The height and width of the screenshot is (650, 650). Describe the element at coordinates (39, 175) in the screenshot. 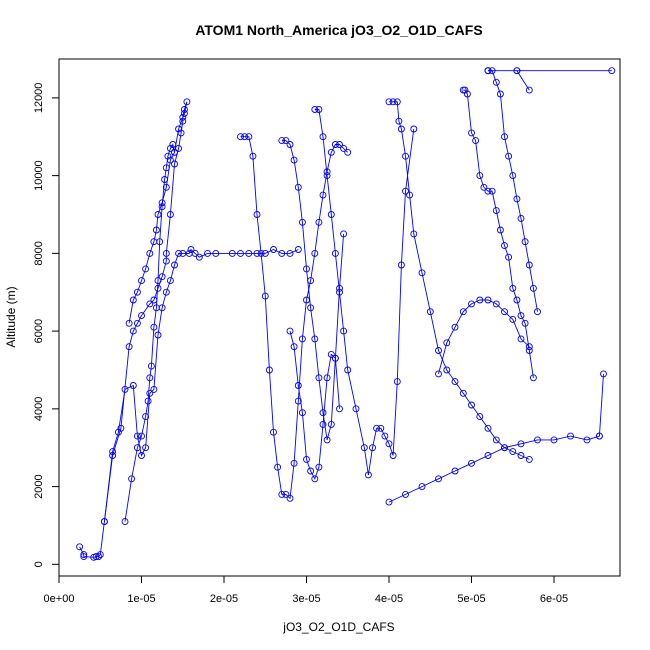

I see `y-tick-label: 10000` at that location.